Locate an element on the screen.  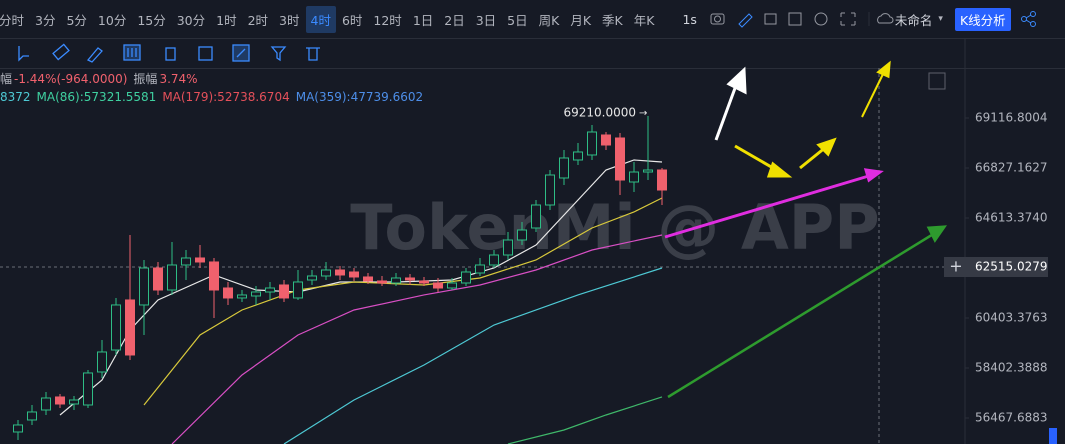
interval-button: 年K is located at coordinates (644, 20).